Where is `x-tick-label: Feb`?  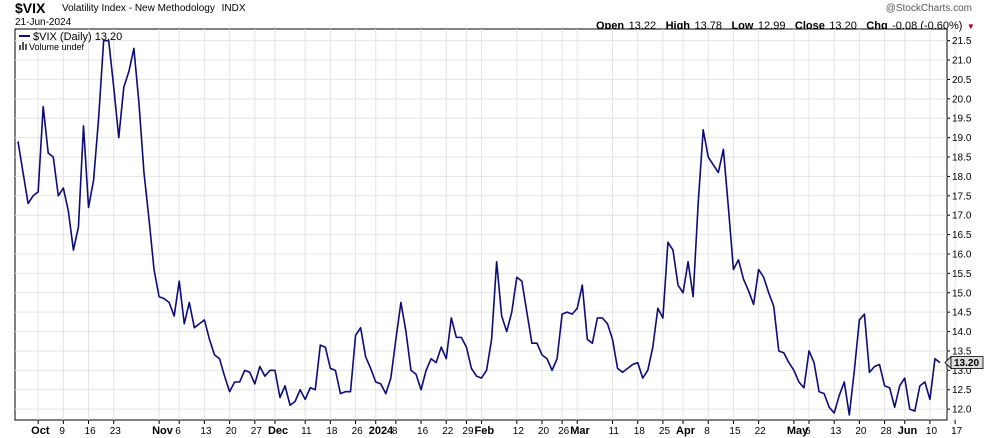 x-tick-label: Feb is located at coordinates (485, 431).